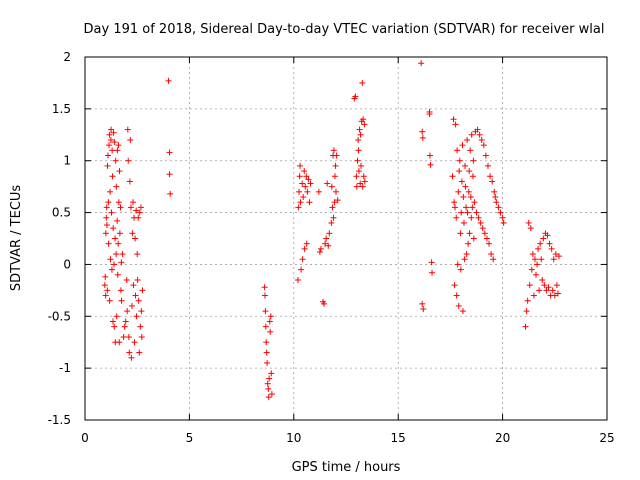  I want to click on y-tick-label: 1.5, so click(61, 109).